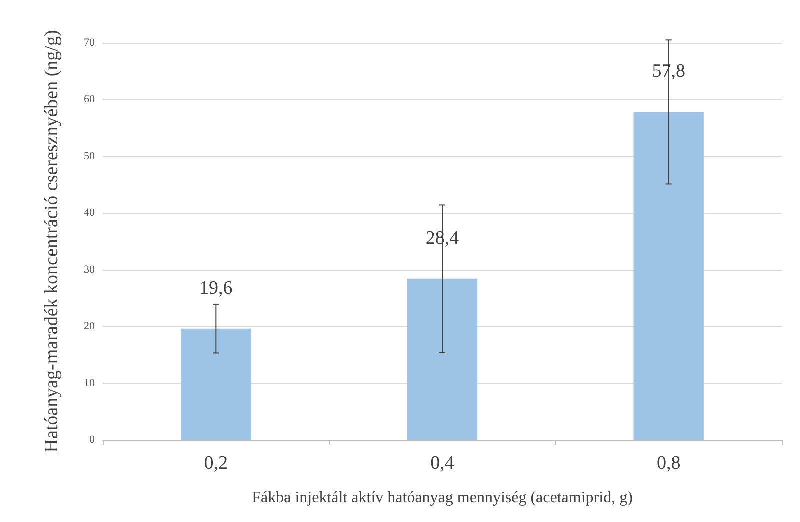 The image size is (800, 522). What do you see at coordinates (93, 440) in the screenshot?
I see `y-tick-label: 0` at bounding box center [93, 440].